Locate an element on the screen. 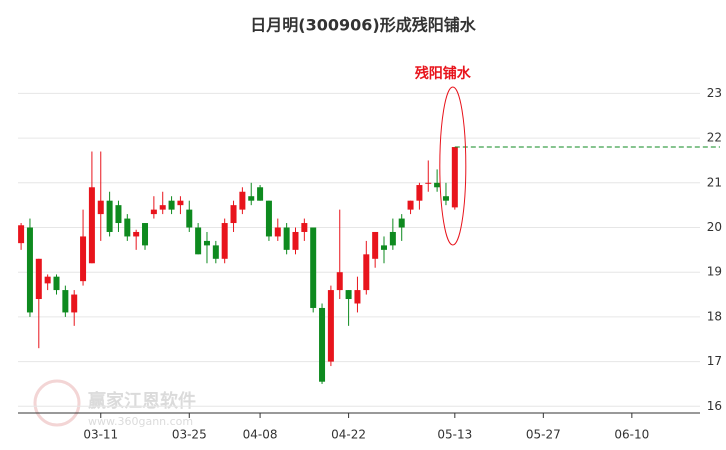 This screenshot has height=450, width=726. y-tick-label: 20 is located at coordinates (714, 227).